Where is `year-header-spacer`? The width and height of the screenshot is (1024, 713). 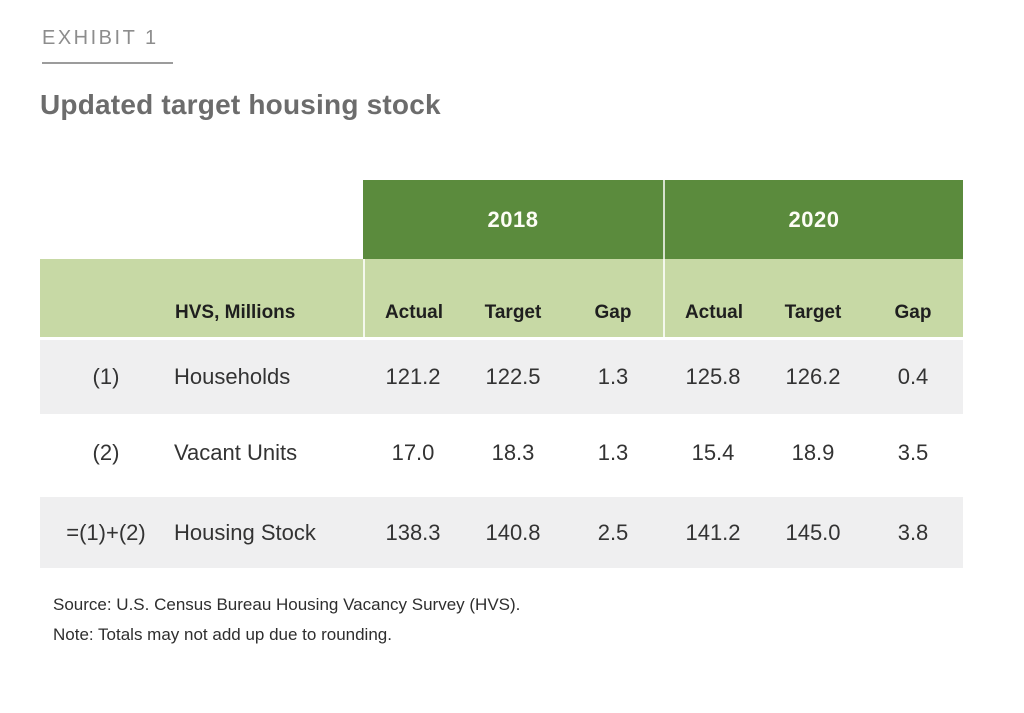
year-header-spacer is located at coordinates (201, 219).